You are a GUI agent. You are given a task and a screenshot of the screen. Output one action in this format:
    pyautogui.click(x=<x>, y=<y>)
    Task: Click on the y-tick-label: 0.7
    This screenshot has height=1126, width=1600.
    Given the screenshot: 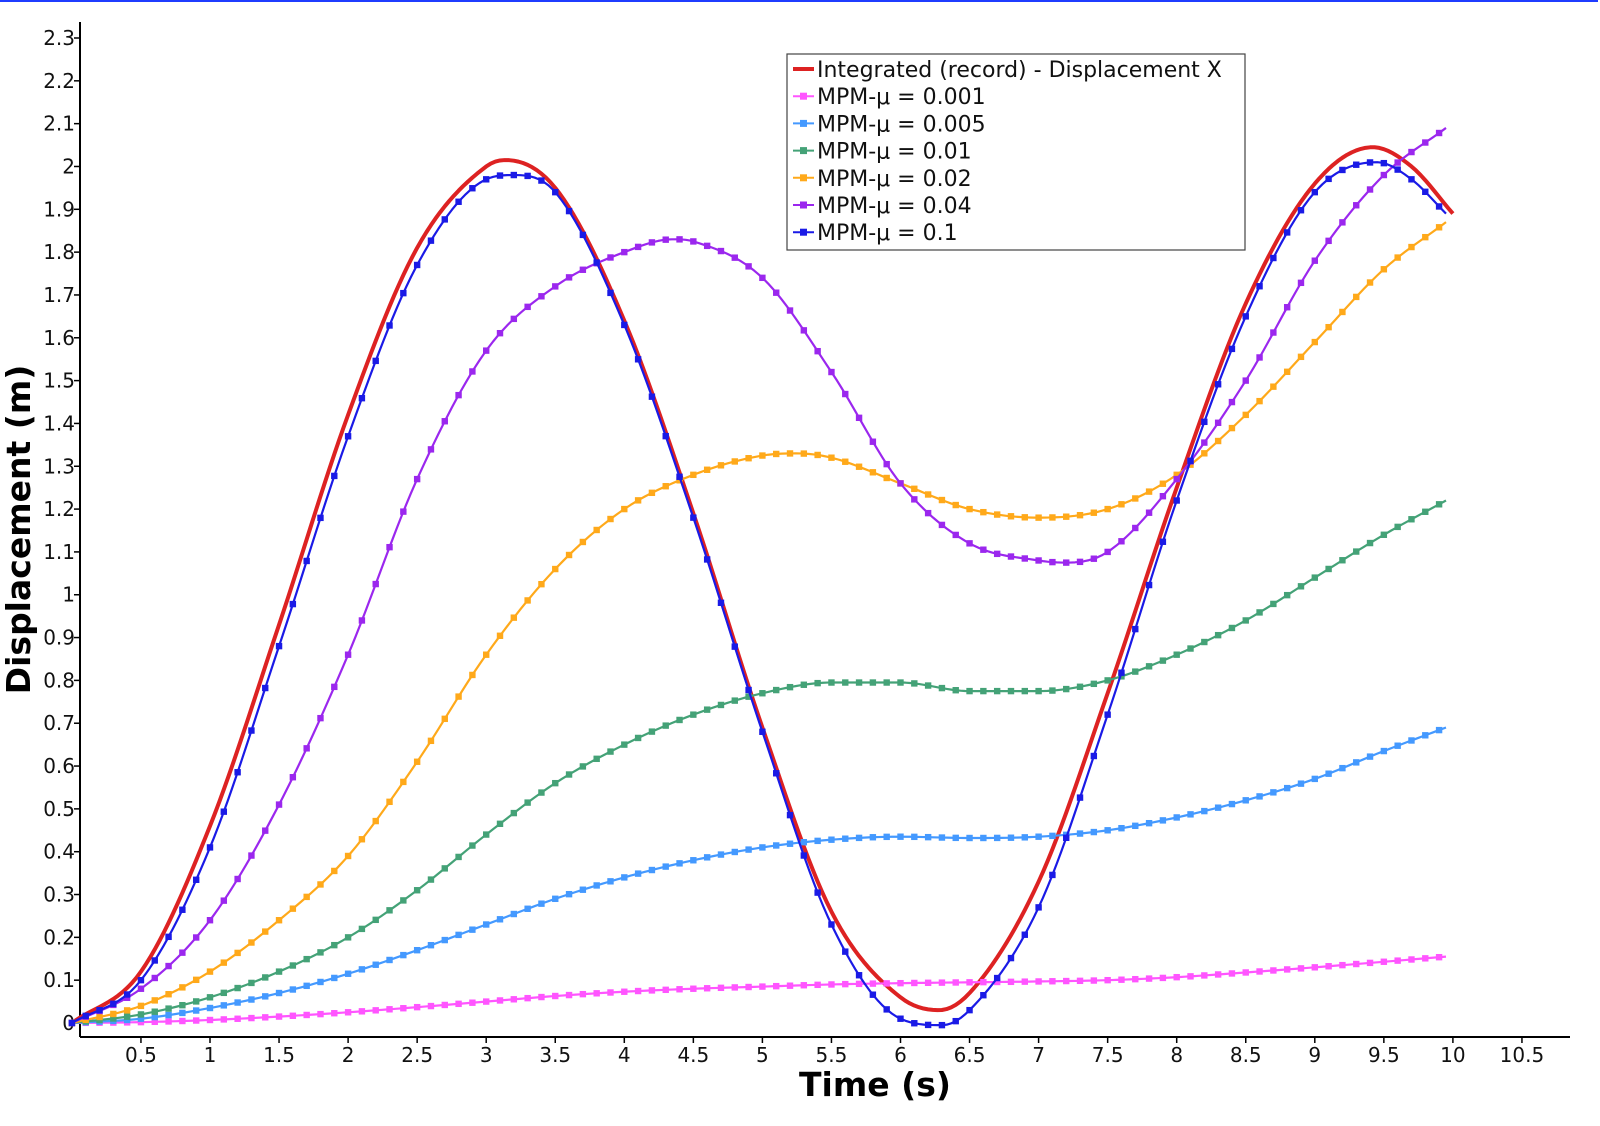 What is the action you would take?
    pyautogui.click(x=59, y=723)
    